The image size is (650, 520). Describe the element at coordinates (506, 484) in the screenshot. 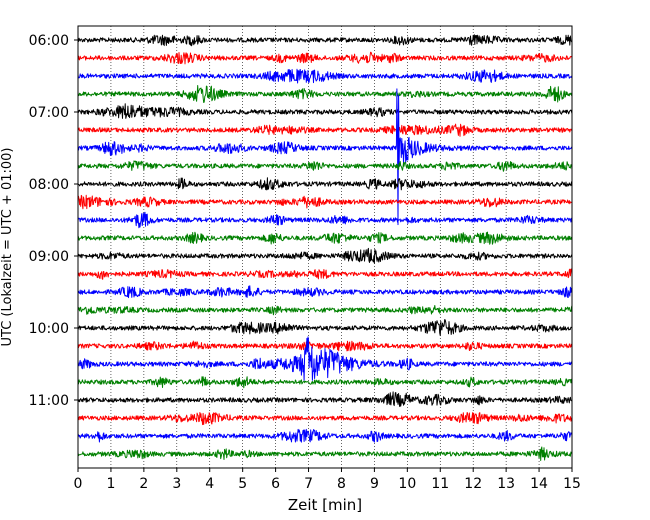

I see `x-tick-label: 13` at that location.